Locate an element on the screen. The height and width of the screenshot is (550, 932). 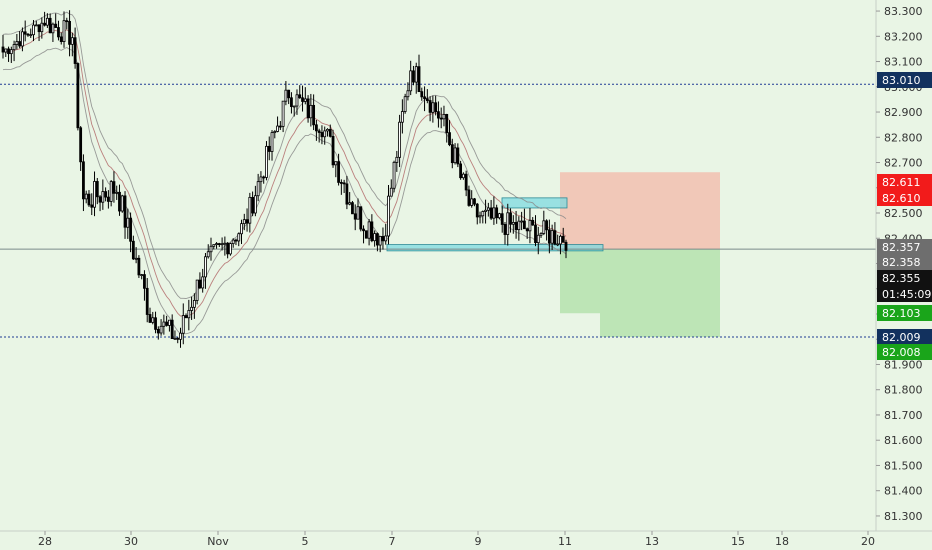
take-profit-zone is located at coordinates (640, 293).